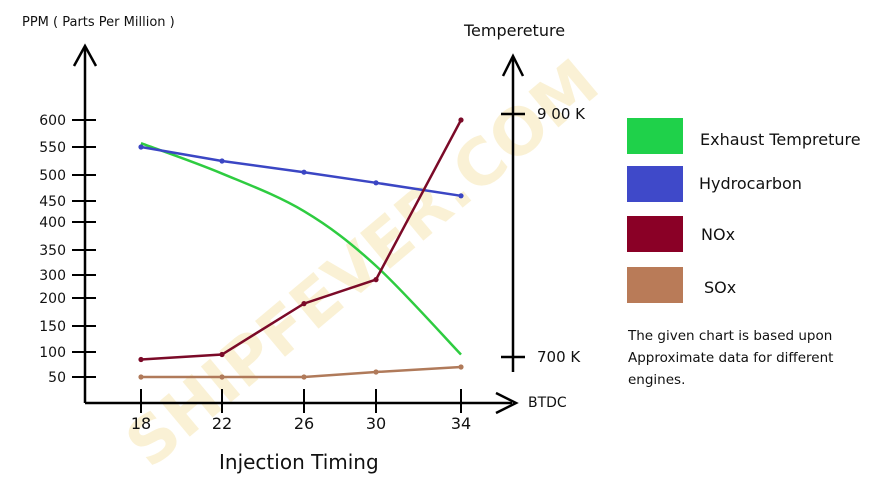 Image resolution: width=888 pixels, height=500 pixels. I want to click on series-hydrocarbon, so click(301, 171).